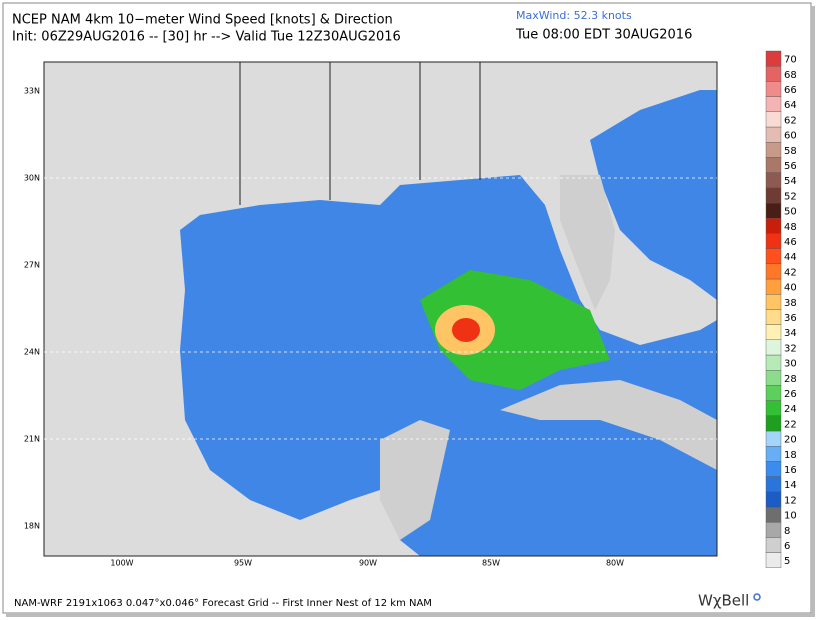 The width and height of the screenshot is (818, 620). What do you see at coordinates (790, 364) in the screenshot?
I see `colorbar-label: 30` at bounding box center [790, 364].